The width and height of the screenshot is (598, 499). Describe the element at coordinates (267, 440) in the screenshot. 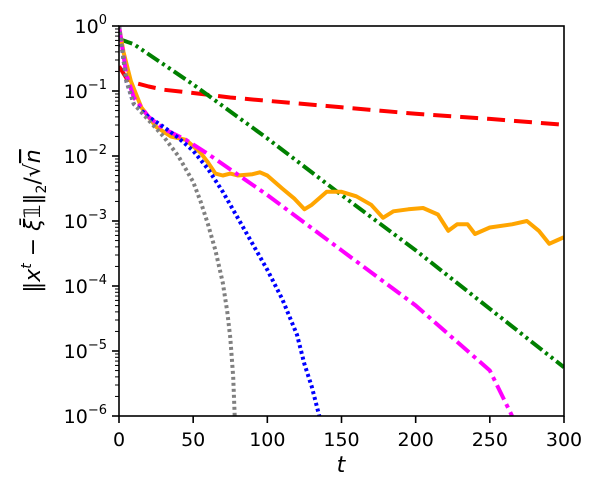

I see `x-tick-label: 100` at that location.